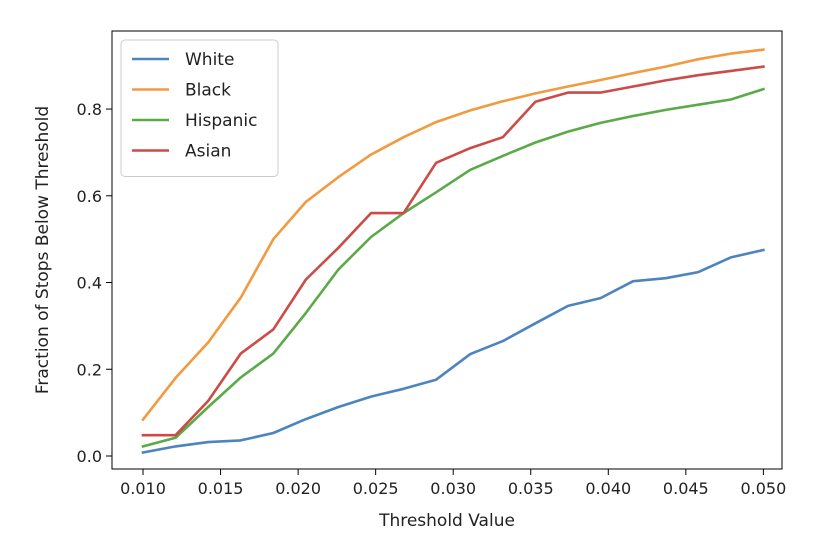 This screenshot has width=836, height=556. Describe the element at coordinates (686, 488) in the screenshot. I see `x-tick-label: 0.045` at that location.